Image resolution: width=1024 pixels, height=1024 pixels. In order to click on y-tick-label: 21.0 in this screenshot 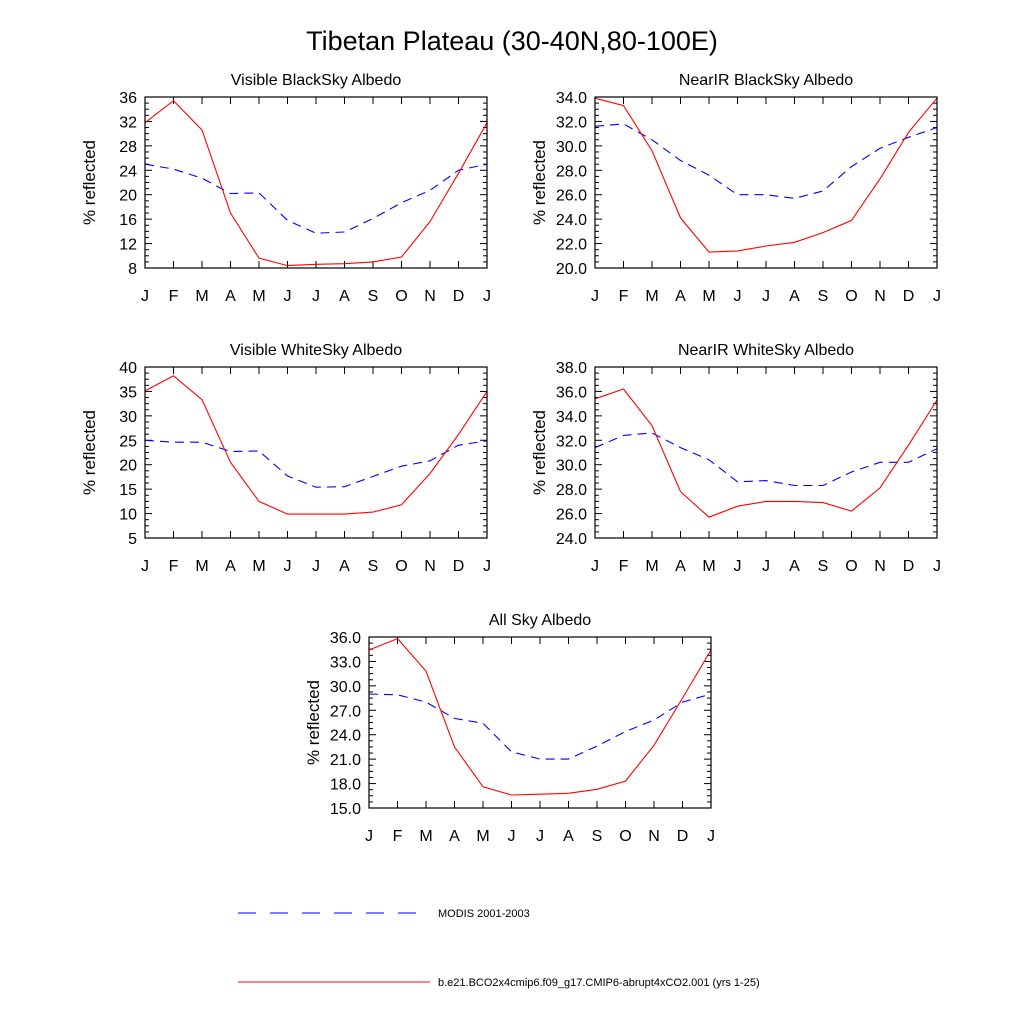, I will do `click(345, 760)`.